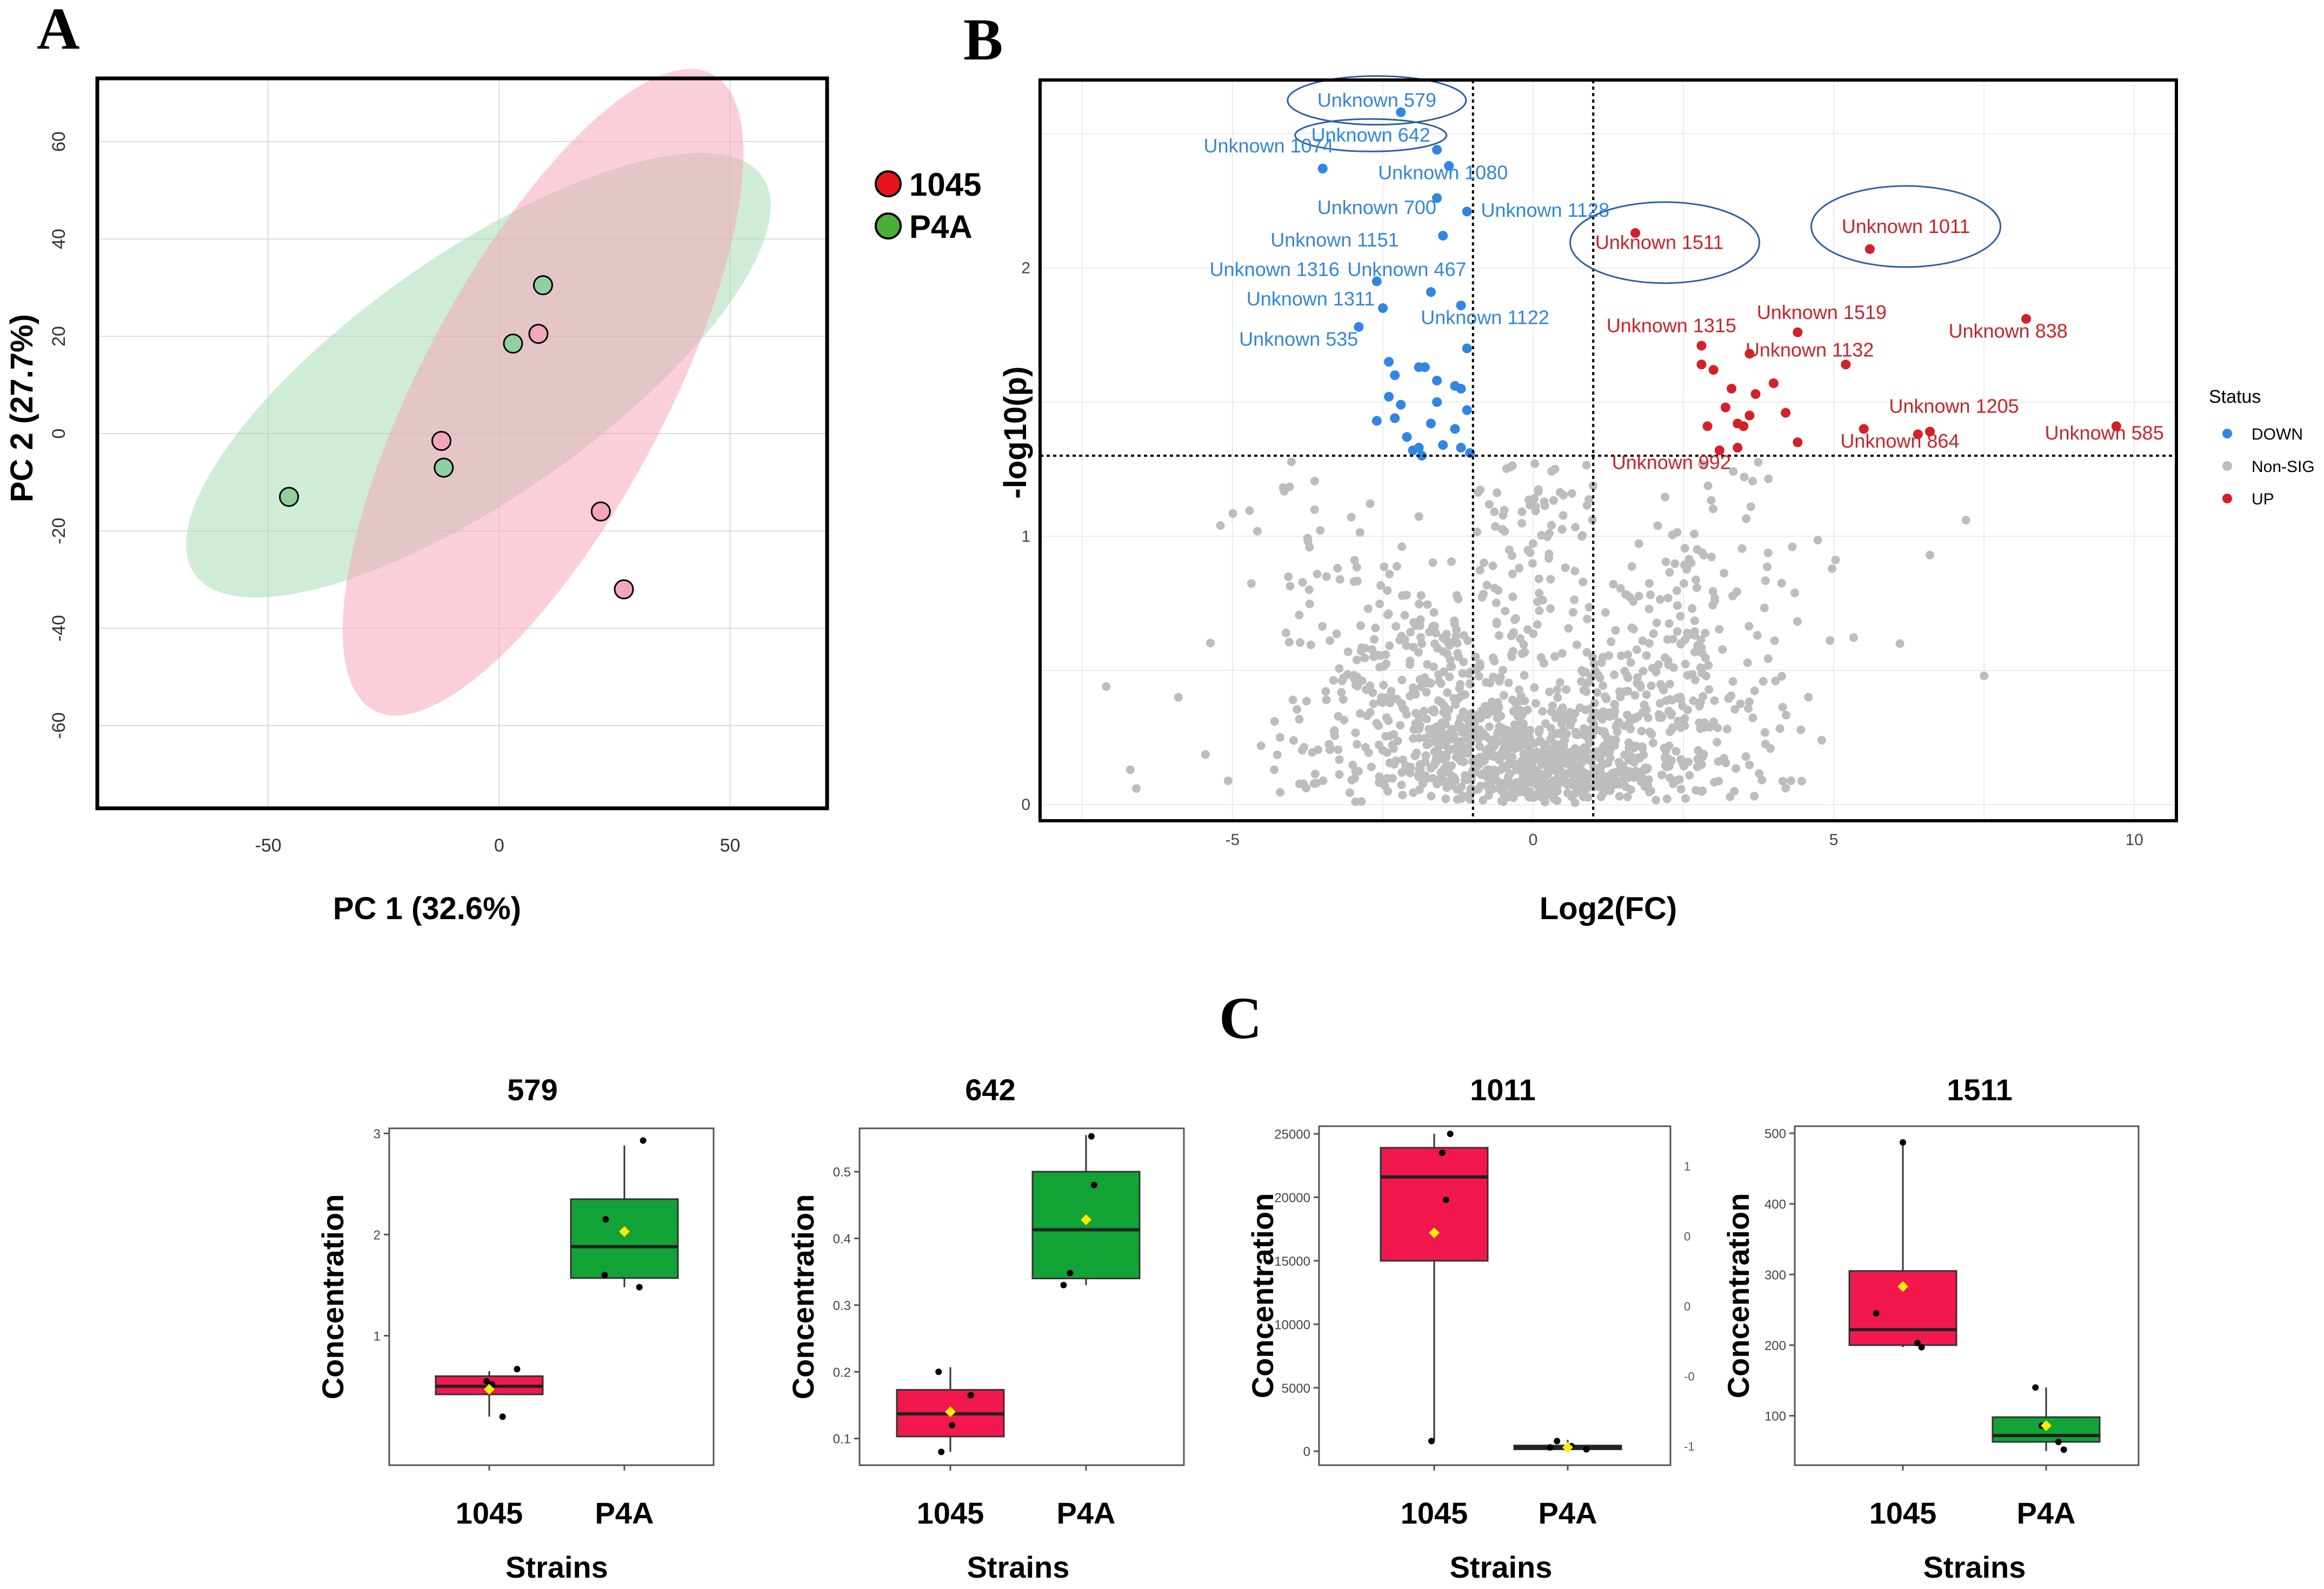 This screenshot has height=1589, width=2324. Describe the element at coordinates (59, 141) in the screenshot. I see `pca-y-tick-label: 60` at that location.